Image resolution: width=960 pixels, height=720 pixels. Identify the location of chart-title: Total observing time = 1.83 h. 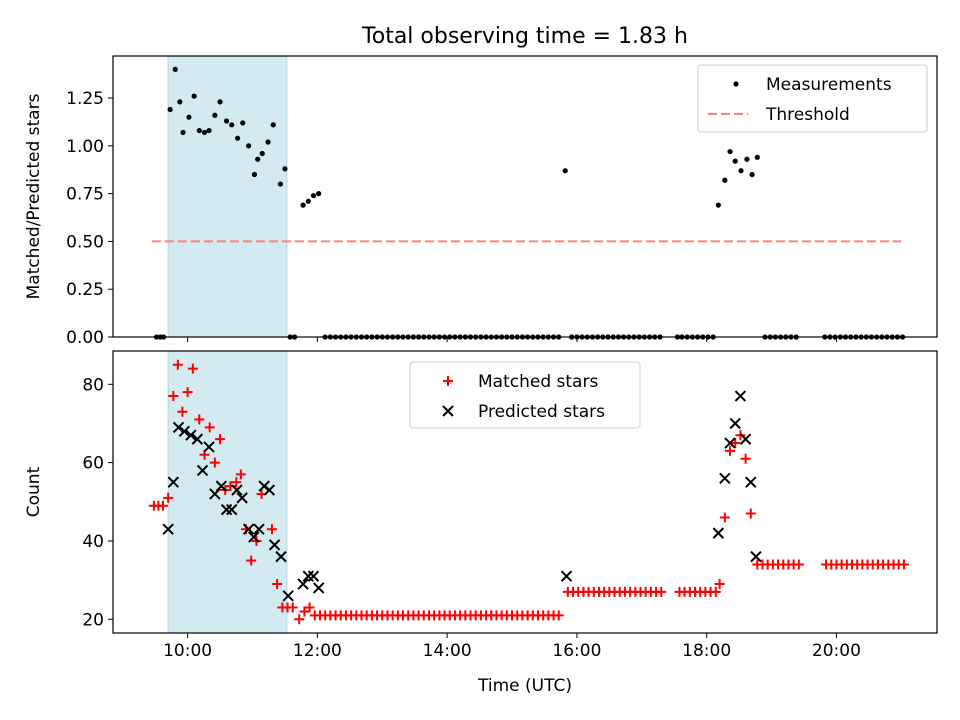
(524, 36).